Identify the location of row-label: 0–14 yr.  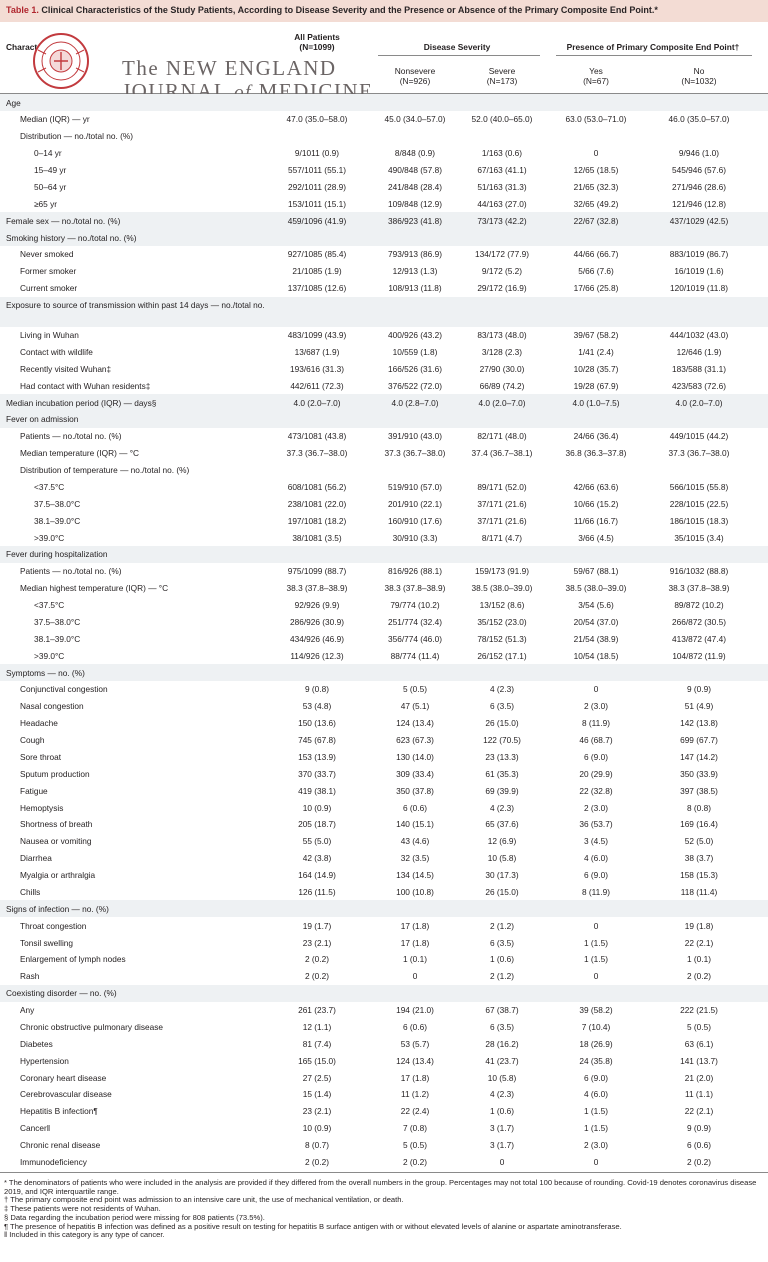
(48, 153).